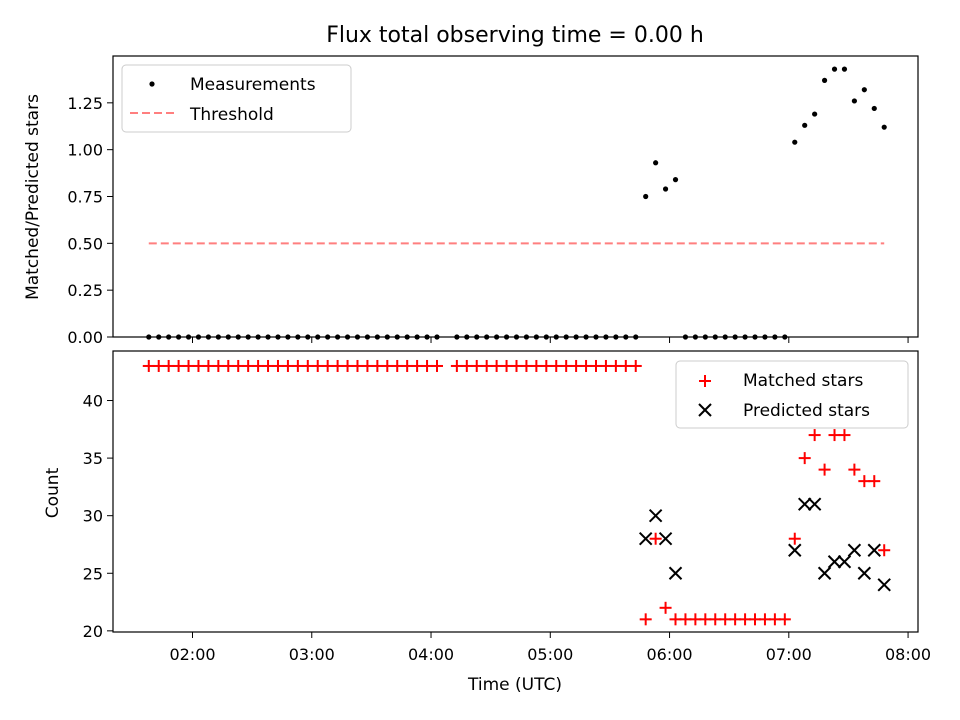 This screenshot has width=960, height=720. Describe the element at coordinates (192, 654) in the screenshot. I see `x-tick-label: 02:00` at that location.